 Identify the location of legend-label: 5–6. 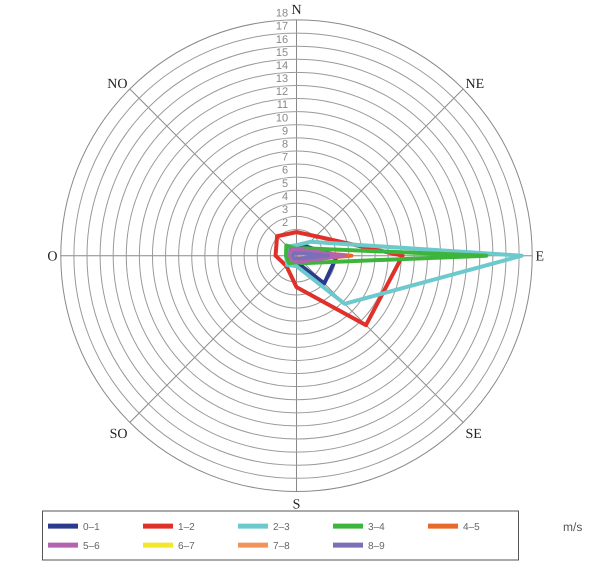
(91, 546).